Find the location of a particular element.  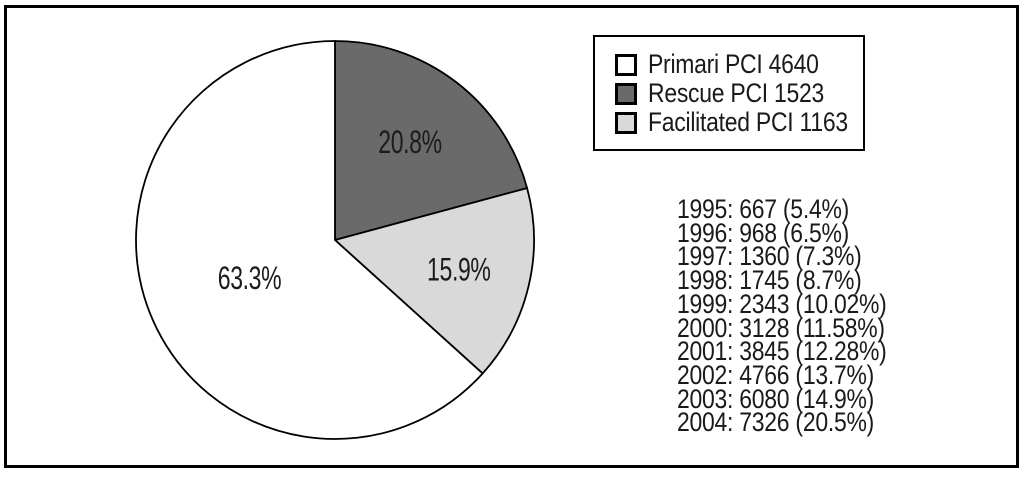

yearly-stat-line: 1996: 968 (6.5%) is located at coordinates (763, 232).